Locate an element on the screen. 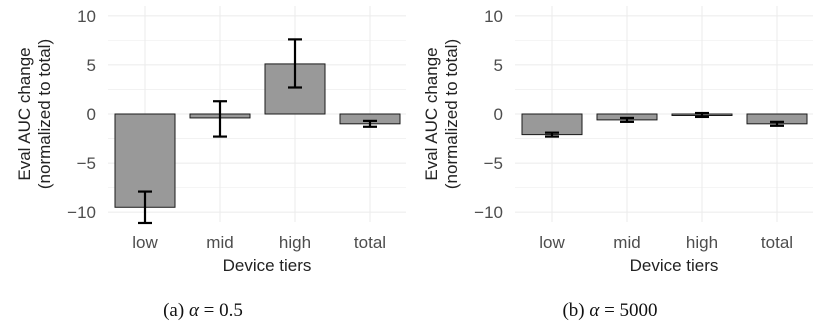 The width and height of the screenshot is (813, 330). caption-a-rest: = 0.5 is located at coordinates (220, 310).